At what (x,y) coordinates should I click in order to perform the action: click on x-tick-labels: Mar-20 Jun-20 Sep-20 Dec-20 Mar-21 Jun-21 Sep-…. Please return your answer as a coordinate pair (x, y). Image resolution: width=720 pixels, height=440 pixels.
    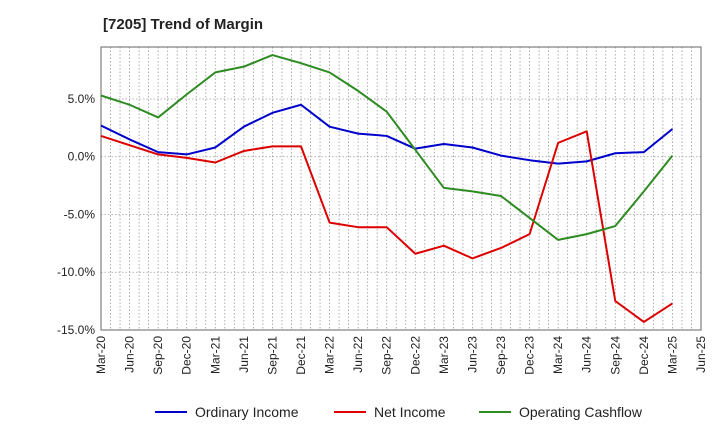
    Looking at the image, I should click on (401, 355).